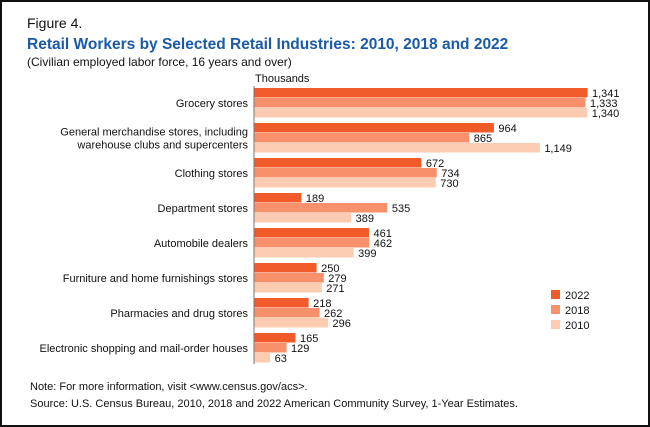 Image resolution: width=650 pixels, height=427 pixels. Describe the element at coordinates (577, 296) in the screenshot. I see `legend-label-2022: 2022` at that location.